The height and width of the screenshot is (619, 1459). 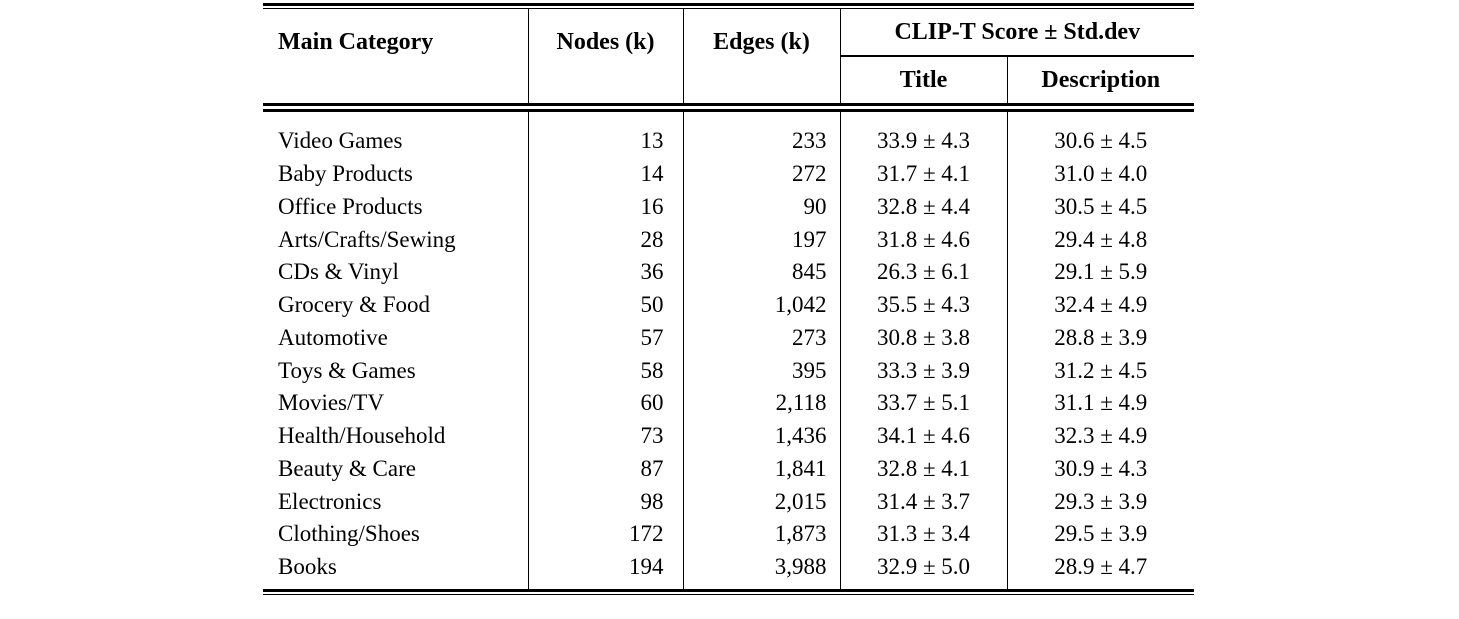 I want to click on cell-main-category: Office Products, so click(x=350, y=206).